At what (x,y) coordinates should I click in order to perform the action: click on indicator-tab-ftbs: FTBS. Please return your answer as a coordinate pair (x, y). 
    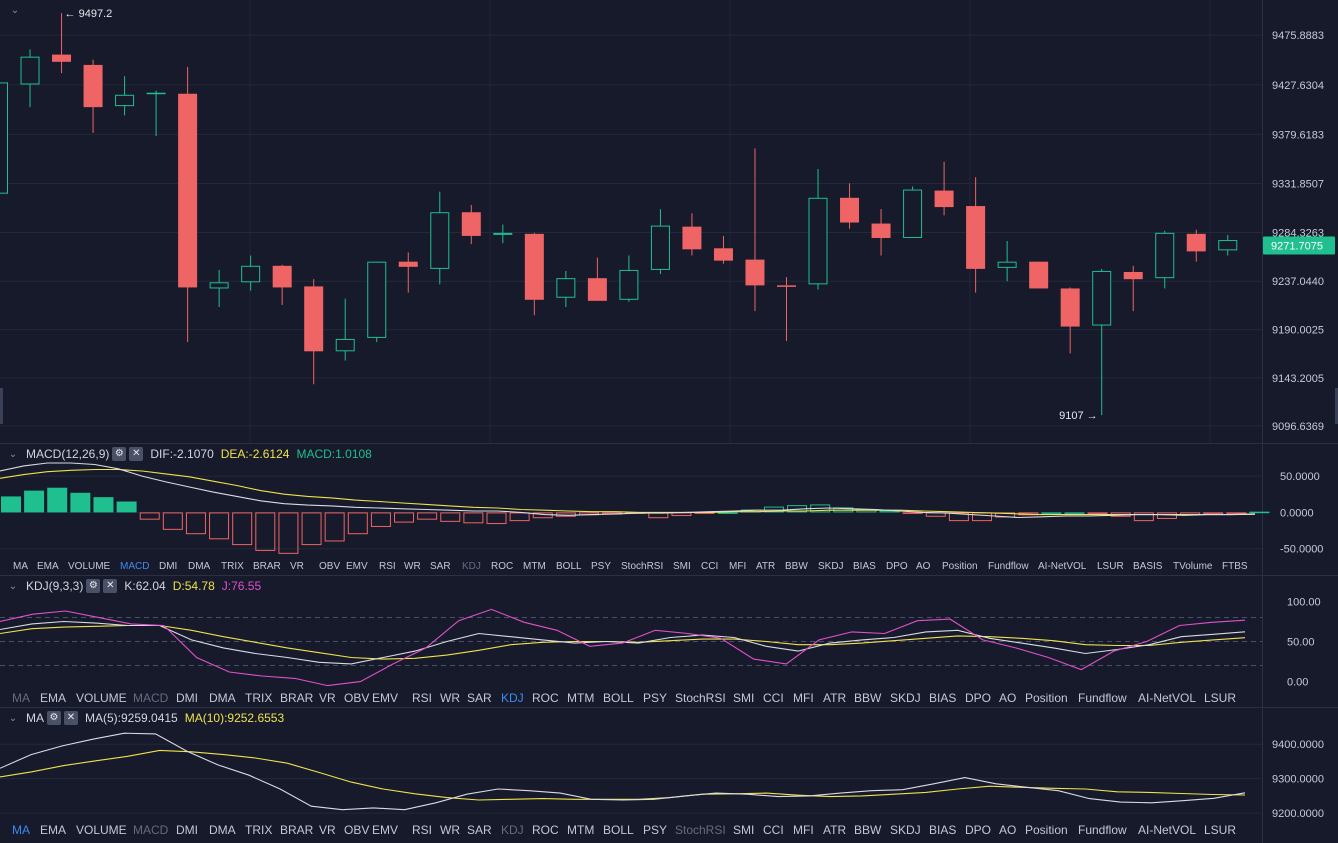
    Looking at the image, I should click on (1235, 566).